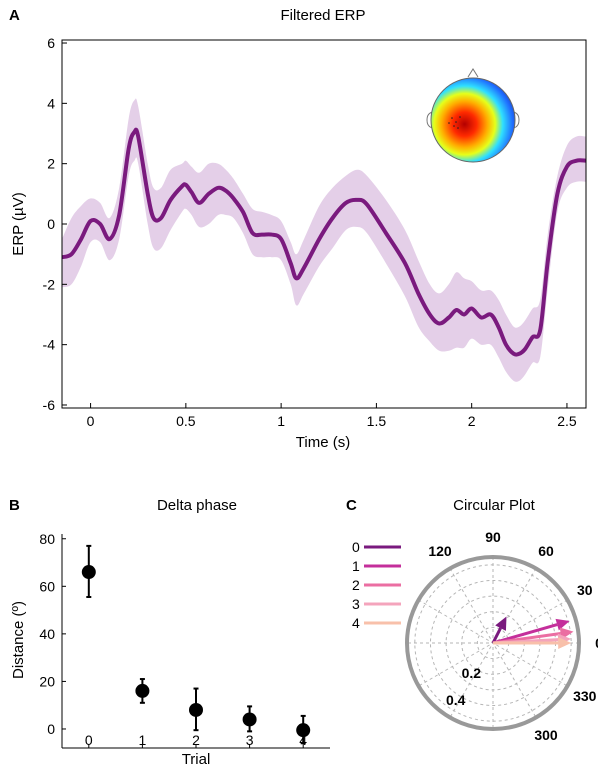 The width and height of the screenshot is (598, 767). Describe the element at coordinates (51, 729) in the screenshot. I see `delta-phase-y-tick-label: 0` at that location.